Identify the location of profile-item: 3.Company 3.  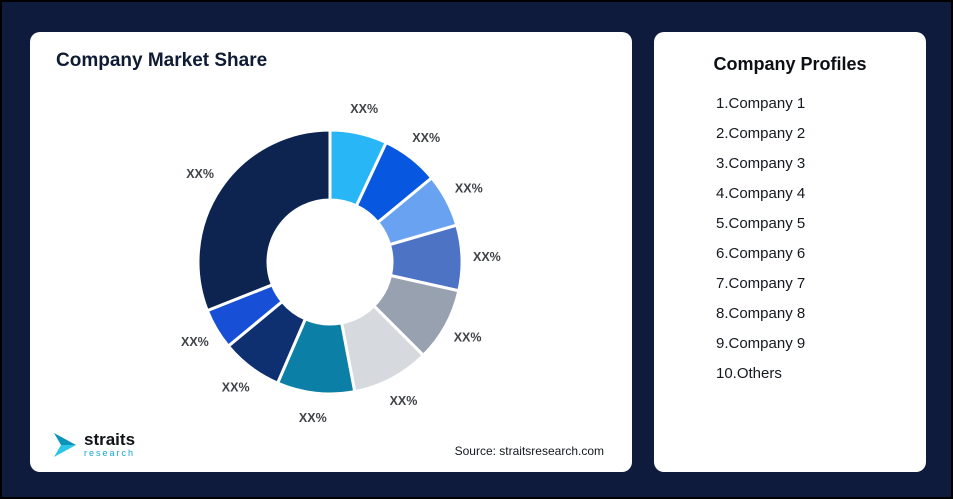
(761, 163).